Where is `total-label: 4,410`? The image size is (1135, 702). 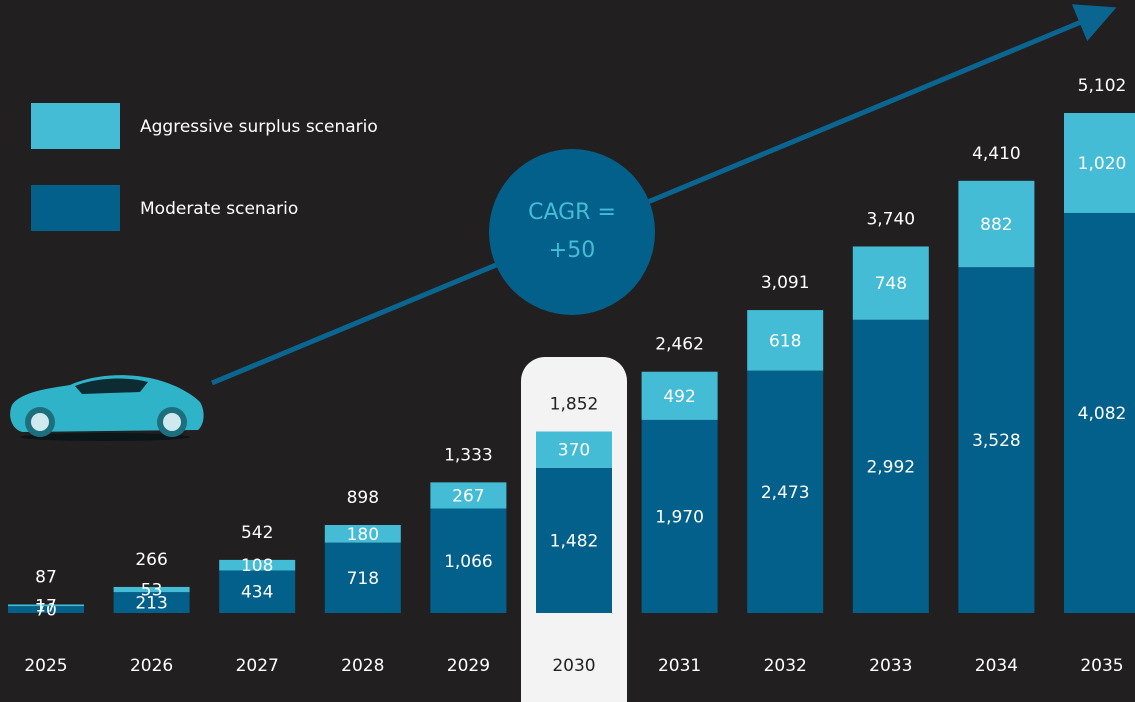
total-label: 4,410 is located at coordinates (996, 154).